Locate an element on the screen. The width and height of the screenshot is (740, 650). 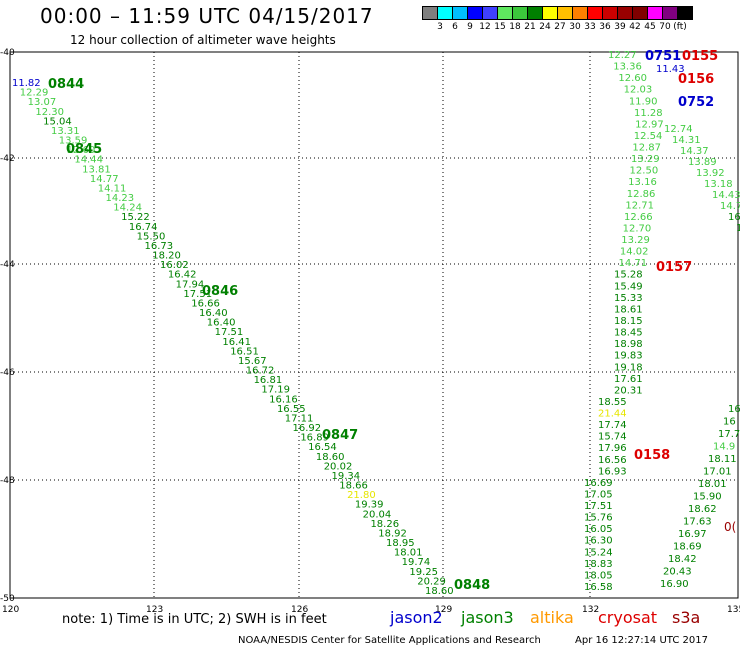
scale-label: 12 is located at coordinates (485, 27).